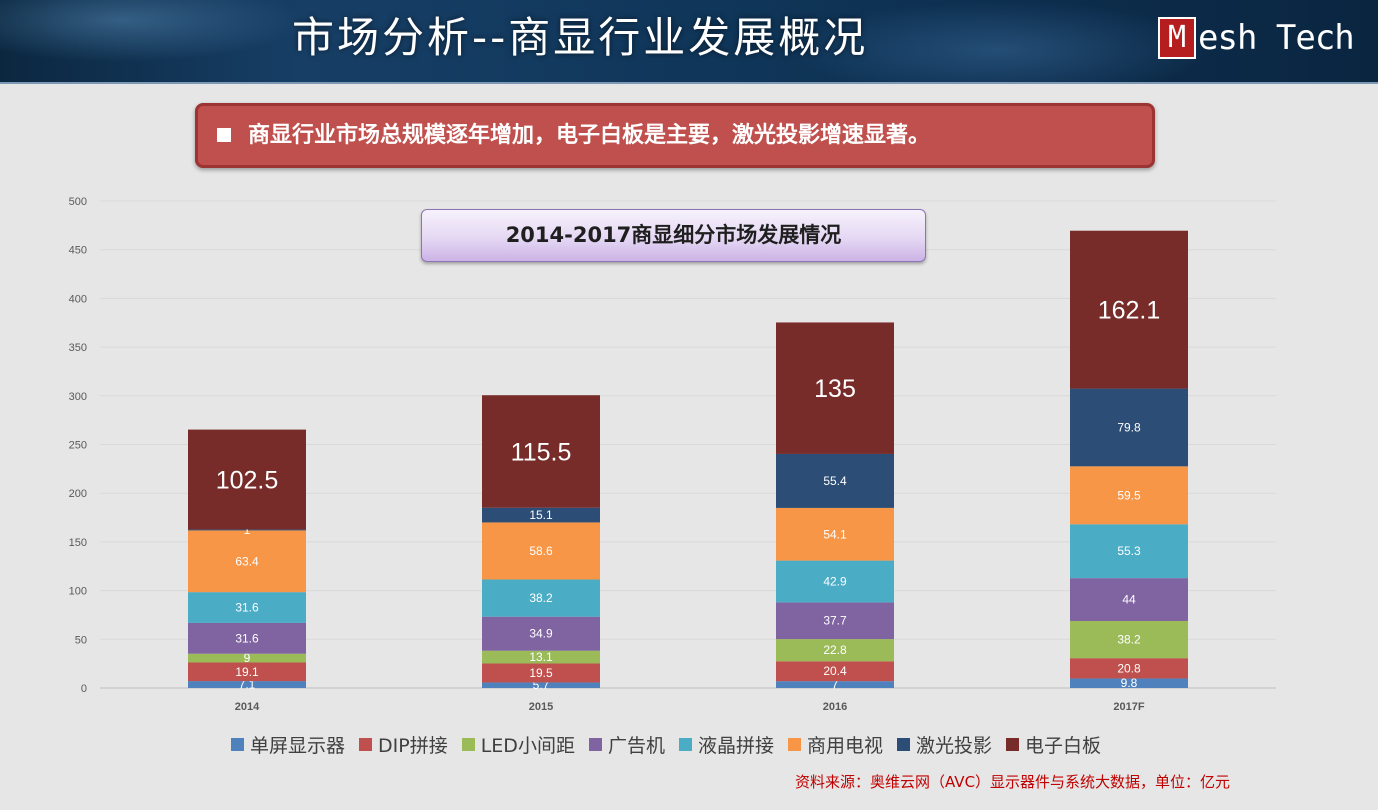  Describe the element at coordinates (224, 135) in the screenshot. I see `bullet-square-icon` at that location.